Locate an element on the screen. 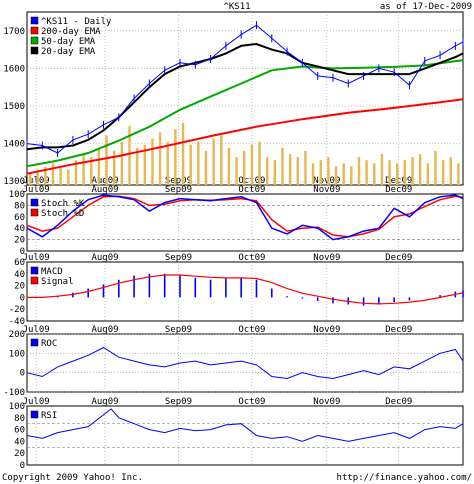  roc-ytick-label: 100 is located at coordinates (17, 354).